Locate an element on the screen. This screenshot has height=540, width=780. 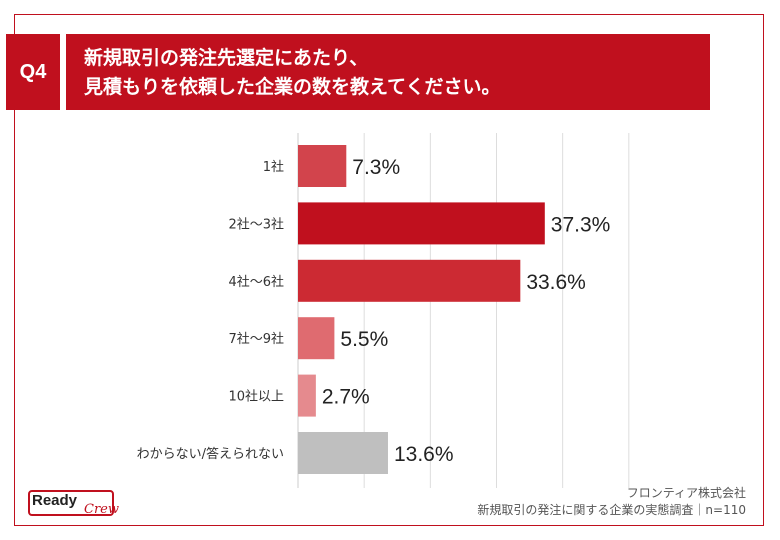
category-label-5: わからない/答えられない is located at coordinates (210, 454).